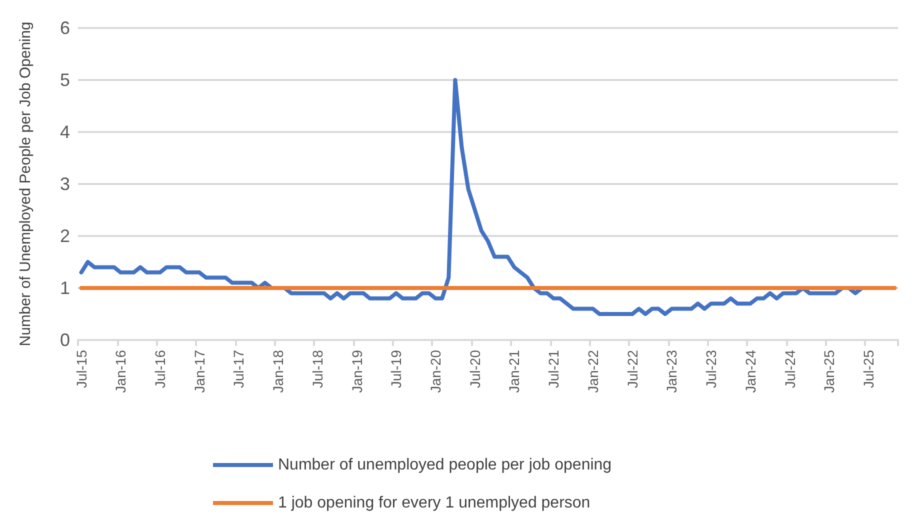 This screenshot has width=919, height=524. What do you see at coordinates (199, 371) in the screenshot?
I see `x-tick-label: Jan-17` at bounding box center [199, 371].